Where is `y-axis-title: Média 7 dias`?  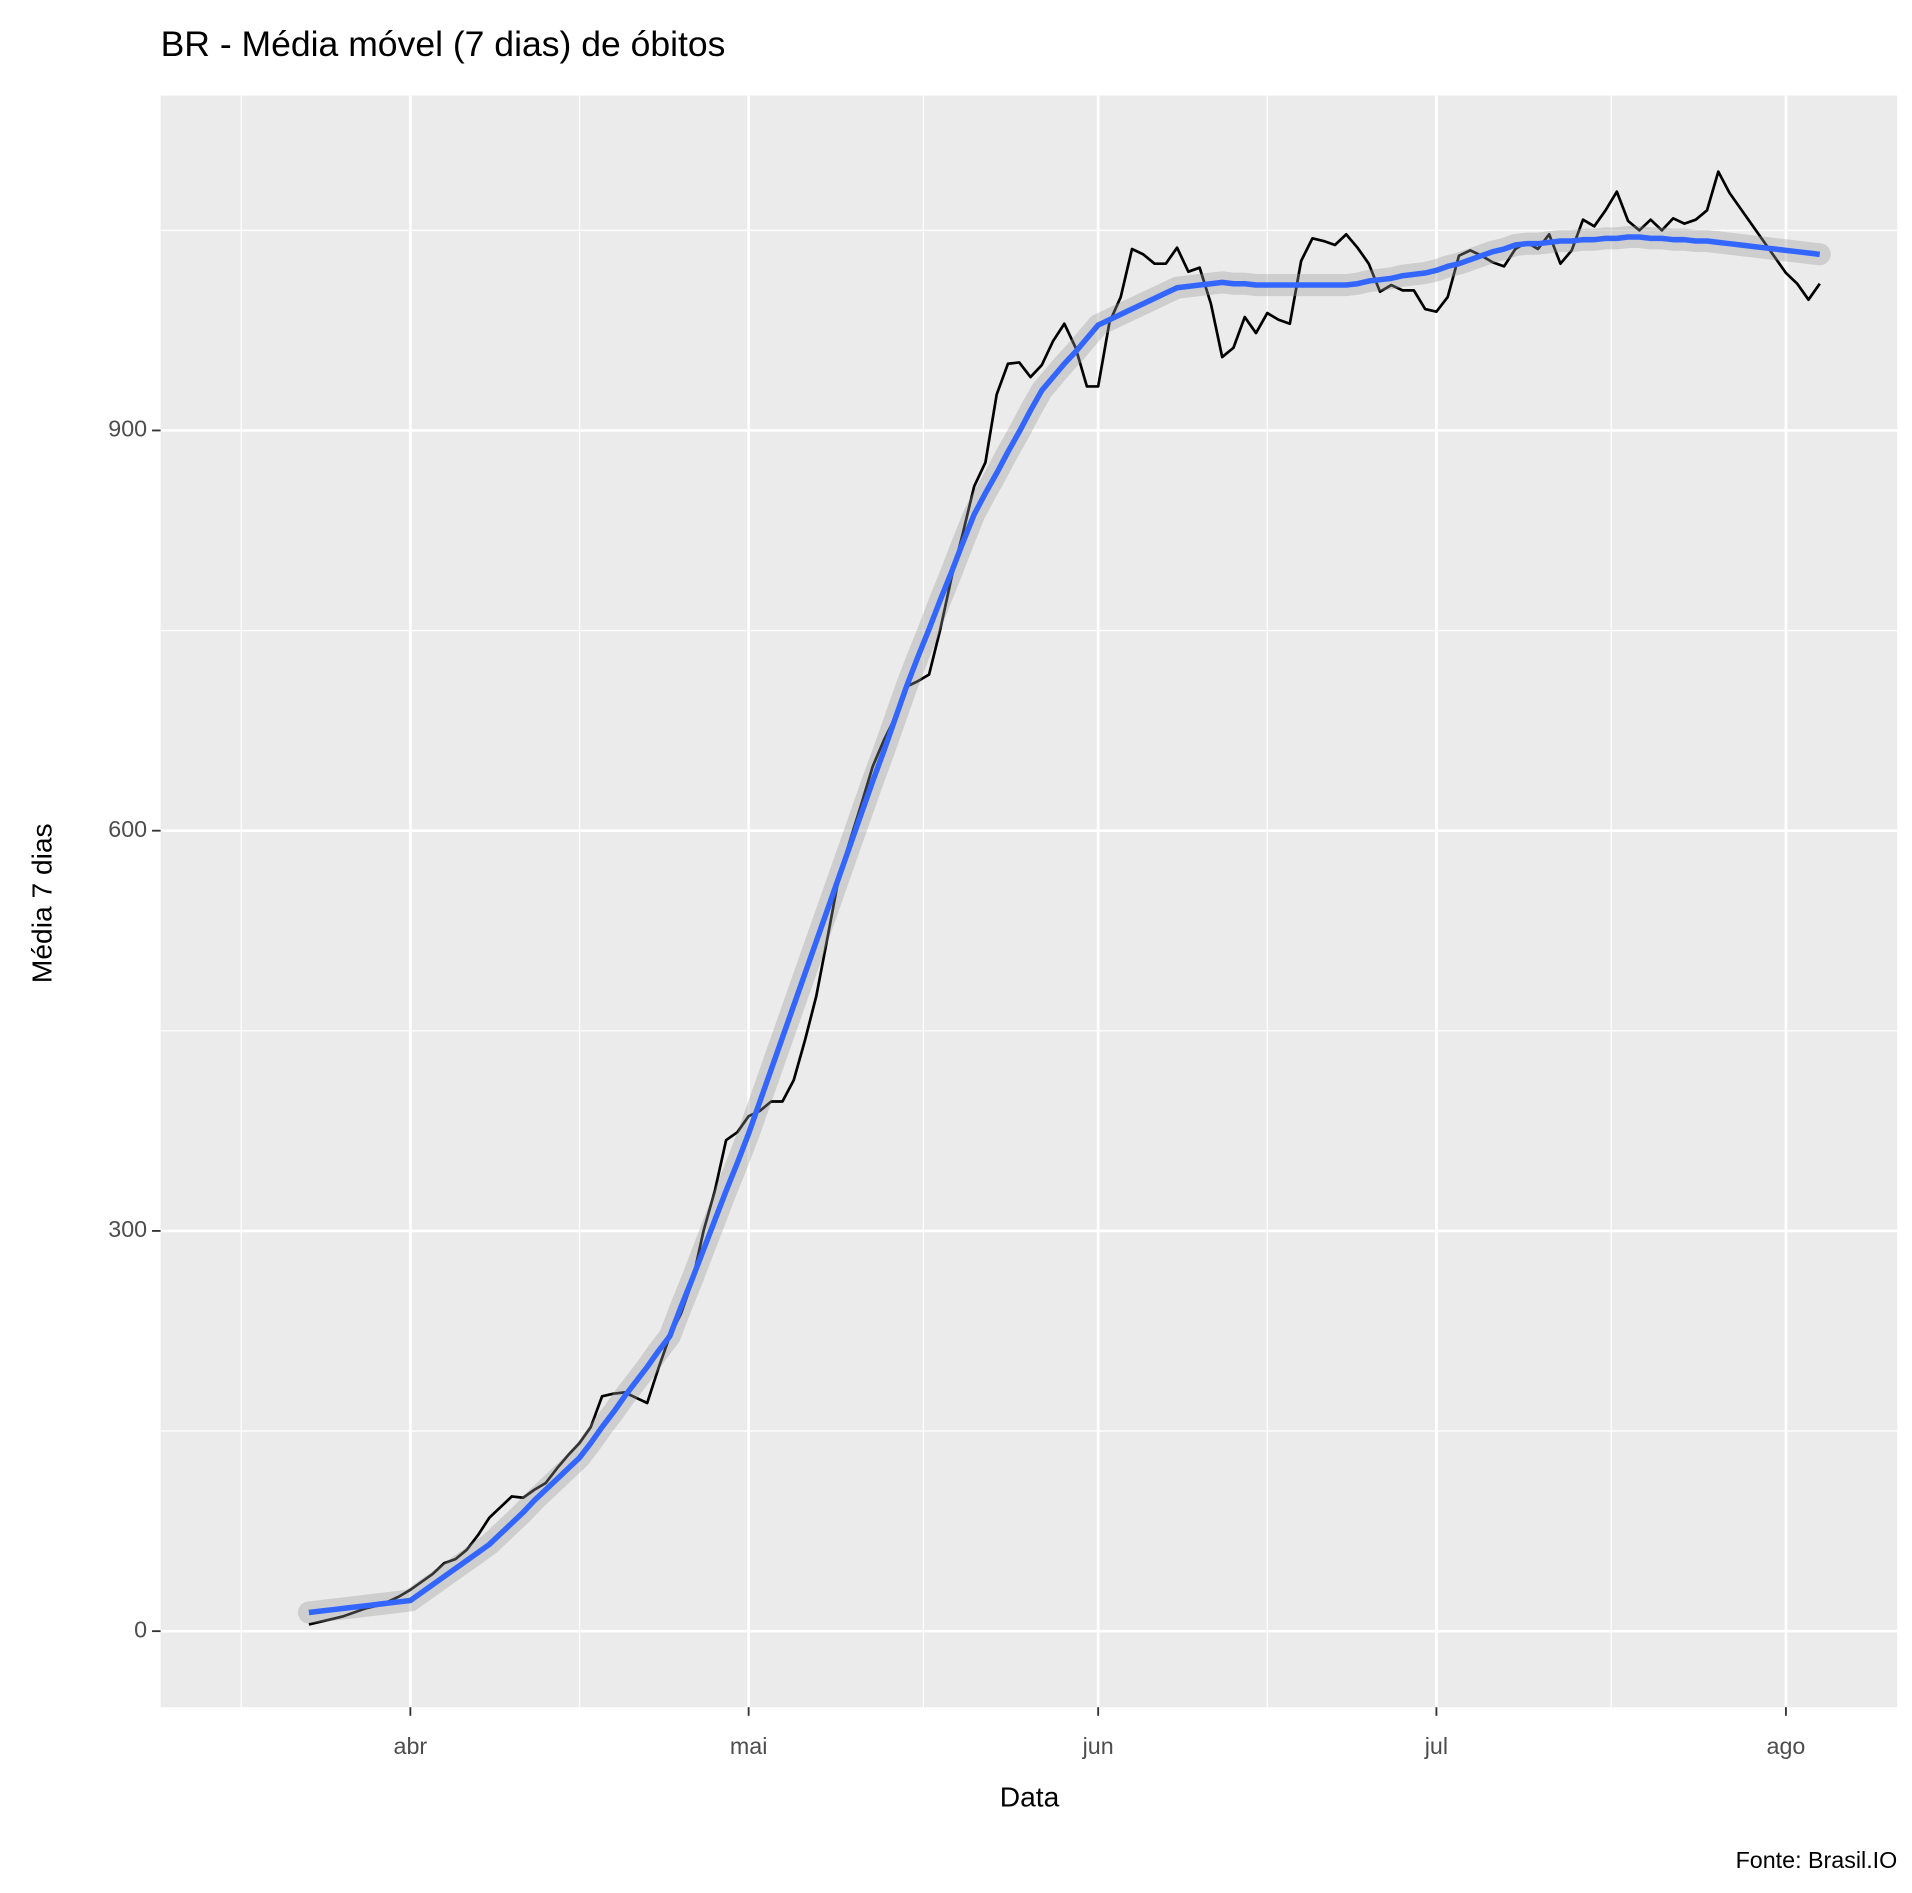 y-axis-title: Média 7 dias is located at coordinates (42, 903).